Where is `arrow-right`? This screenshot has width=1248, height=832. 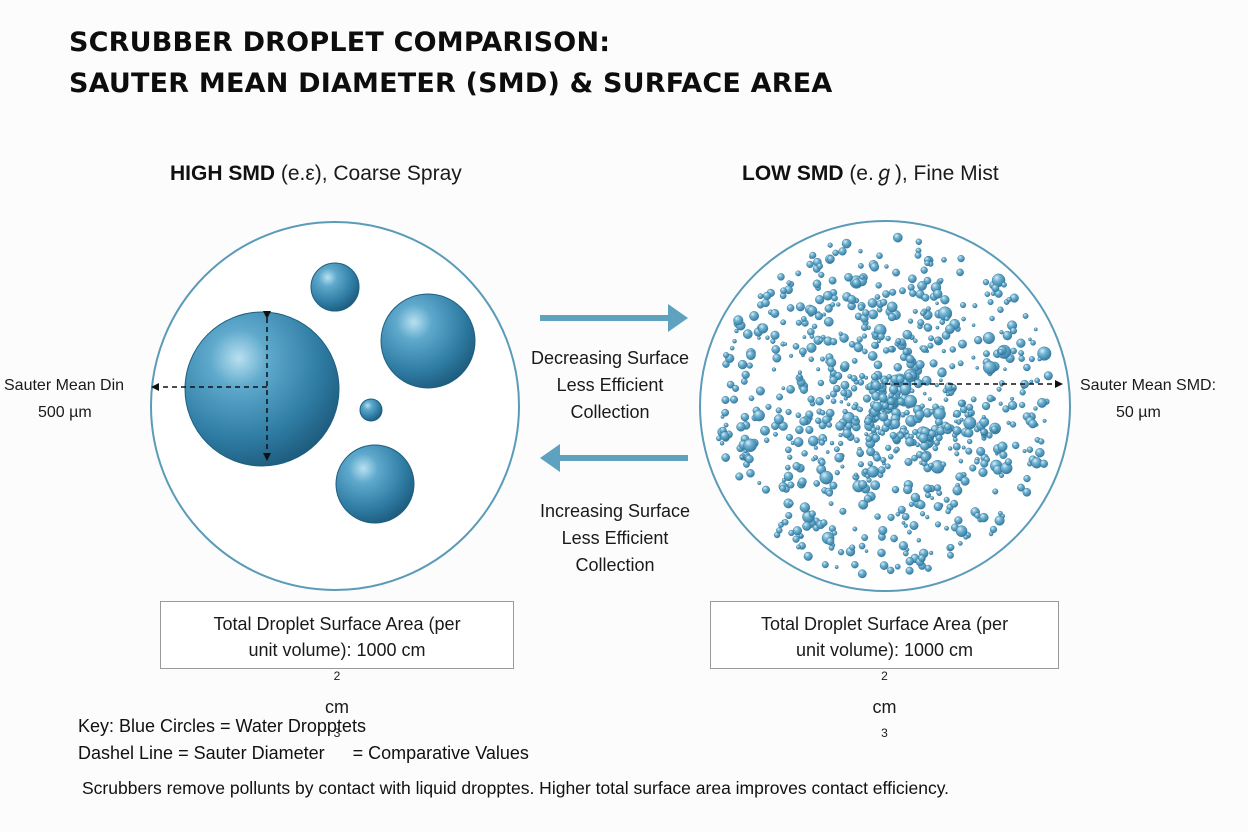 arrow-right is located at coordinates (614, 318).